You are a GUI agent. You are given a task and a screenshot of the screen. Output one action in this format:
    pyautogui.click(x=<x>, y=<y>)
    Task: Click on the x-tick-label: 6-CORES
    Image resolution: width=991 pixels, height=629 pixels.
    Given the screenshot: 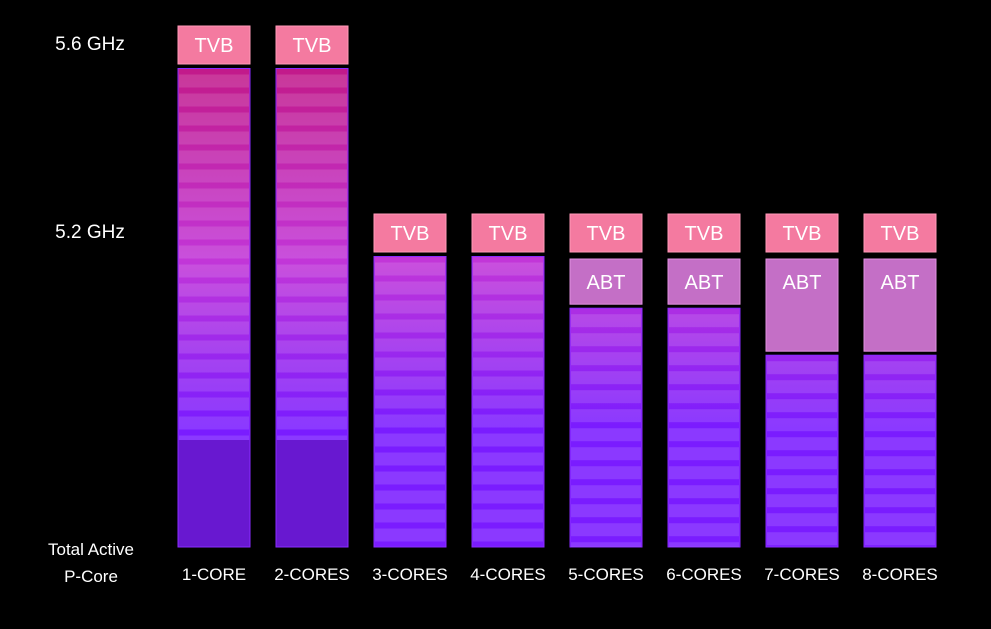 What is the action you would take?
    pyautogui.click(x=704, y=574)
    